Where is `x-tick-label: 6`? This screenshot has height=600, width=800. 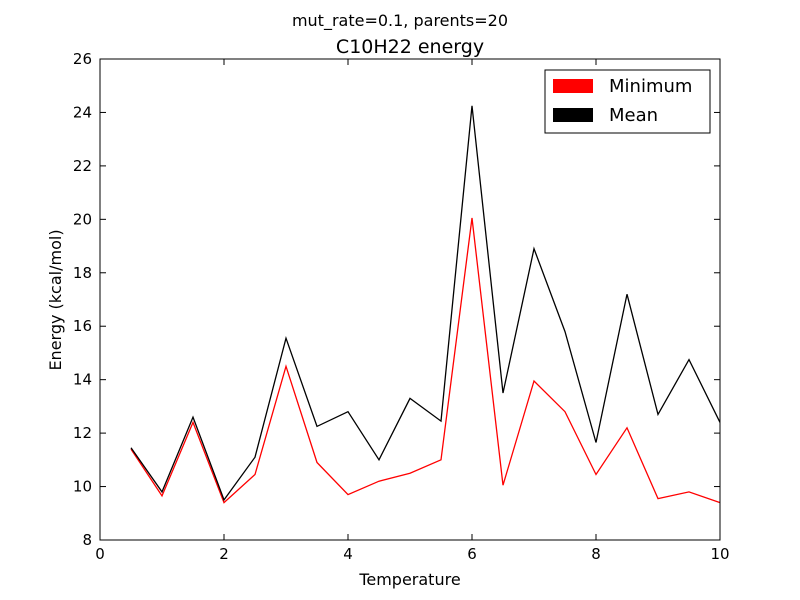
x-tick-label: 6 is located at coordinates (472, 554).